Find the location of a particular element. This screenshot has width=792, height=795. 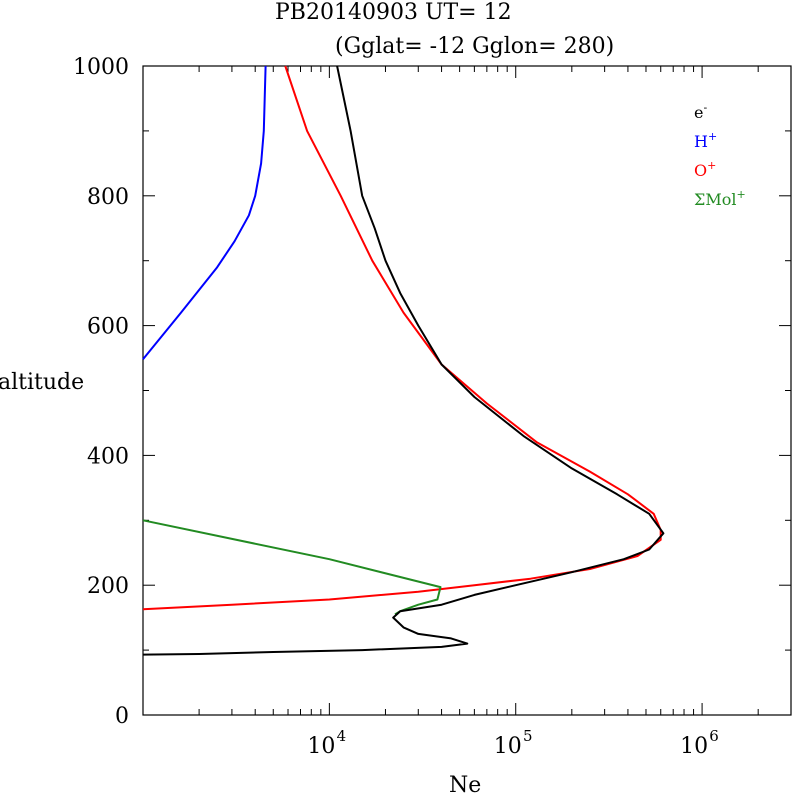

y-tick-label: 200 is located at coordinates (108, 586).